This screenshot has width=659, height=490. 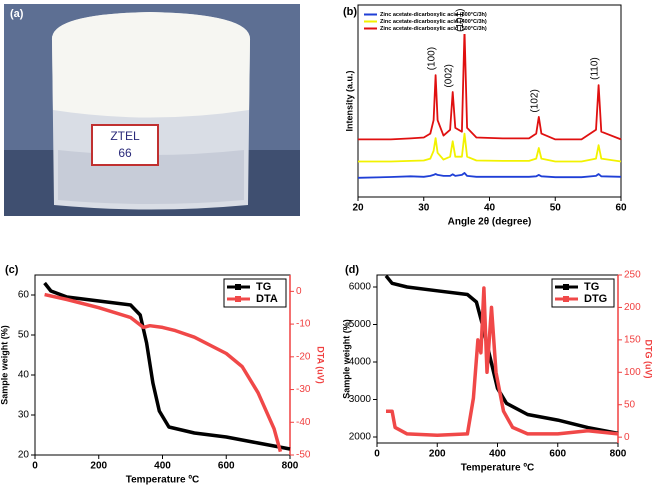 I want to click on y-tick-label: 6000, so click(x=360, y=287).